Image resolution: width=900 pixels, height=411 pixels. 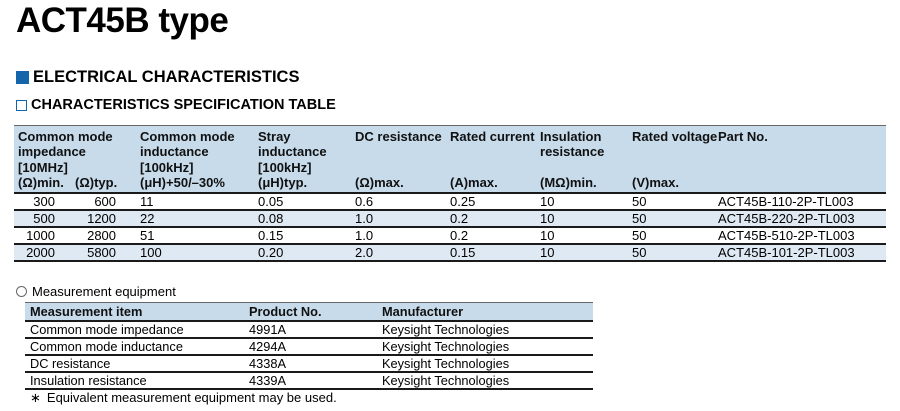 I want to click on section-spec-table: CHARACTERISTICS SPECIFICATION TABLE, so click(x=176, y=105).